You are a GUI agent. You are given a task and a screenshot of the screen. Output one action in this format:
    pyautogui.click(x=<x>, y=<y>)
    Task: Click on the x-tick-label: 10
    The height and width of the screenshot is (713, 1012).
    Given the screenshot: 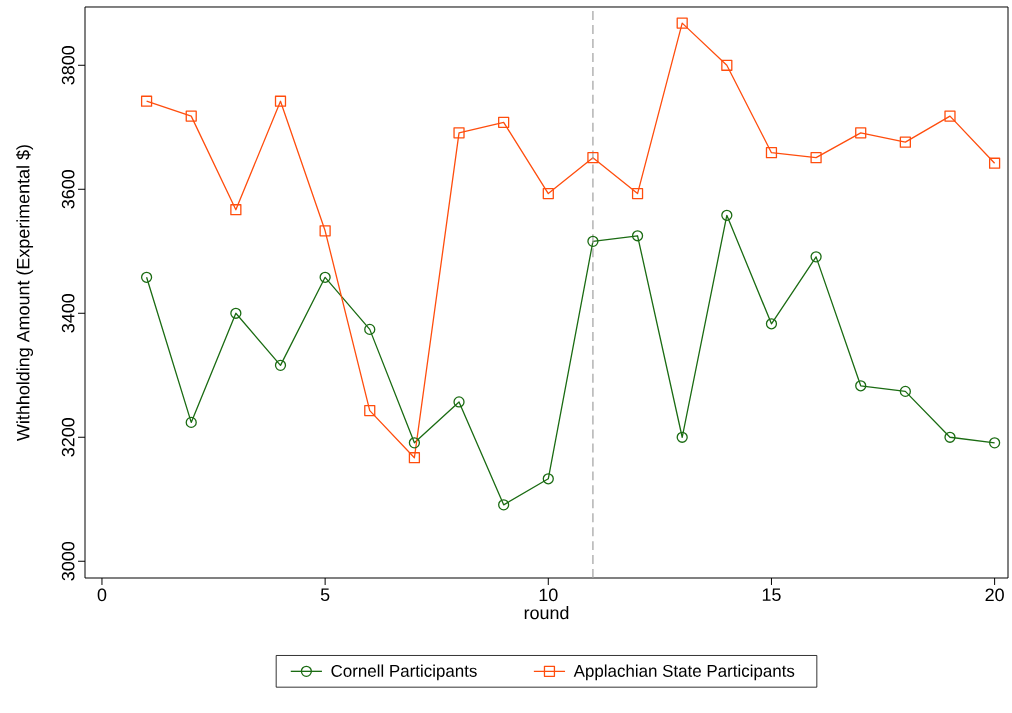 What is the action you would take?
    pyautogui.click(x=548, y=595)
    